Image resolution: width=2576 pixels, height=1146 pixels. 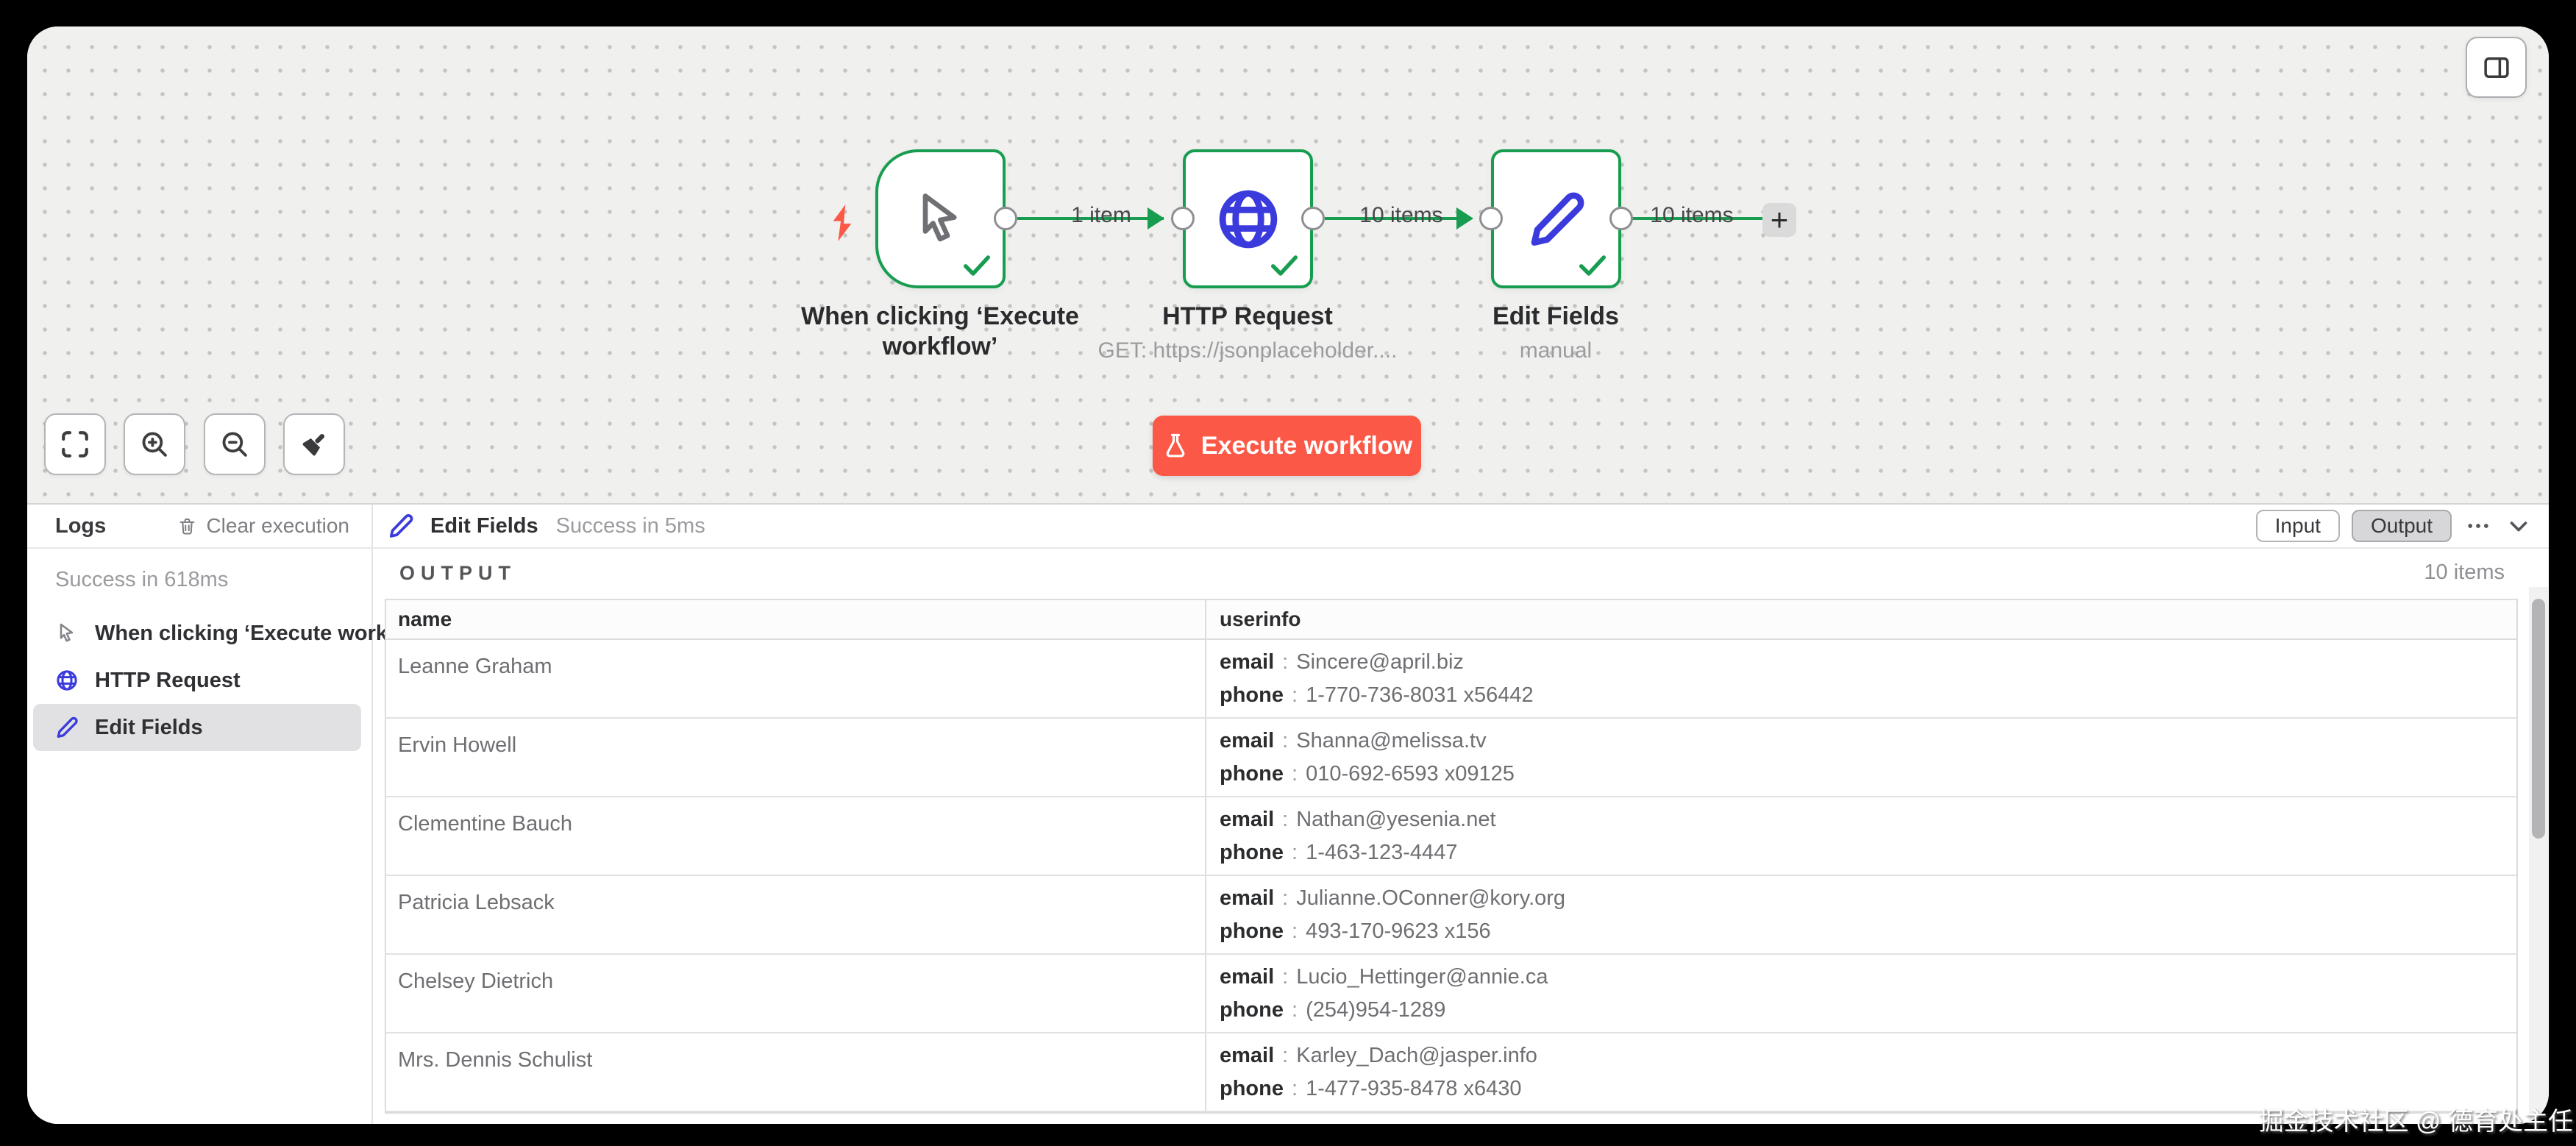 I want to click on value-email: Lucio_Hettinger@annie.ca, so click(x=1422, y=977).